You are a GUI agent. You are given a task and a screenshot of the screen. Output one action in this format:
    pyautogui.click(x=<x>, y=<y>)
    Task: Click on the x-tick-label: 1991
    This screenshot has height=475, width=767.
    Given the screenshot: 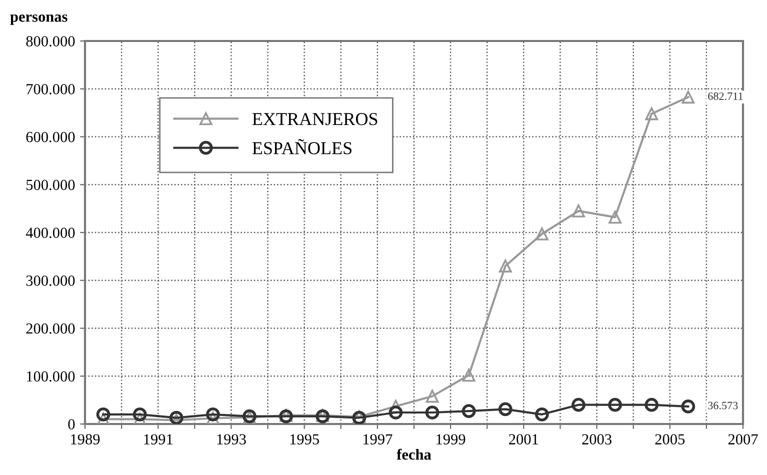 What is the action you would take?
    pyautogui.click(x=158, y=439)
    